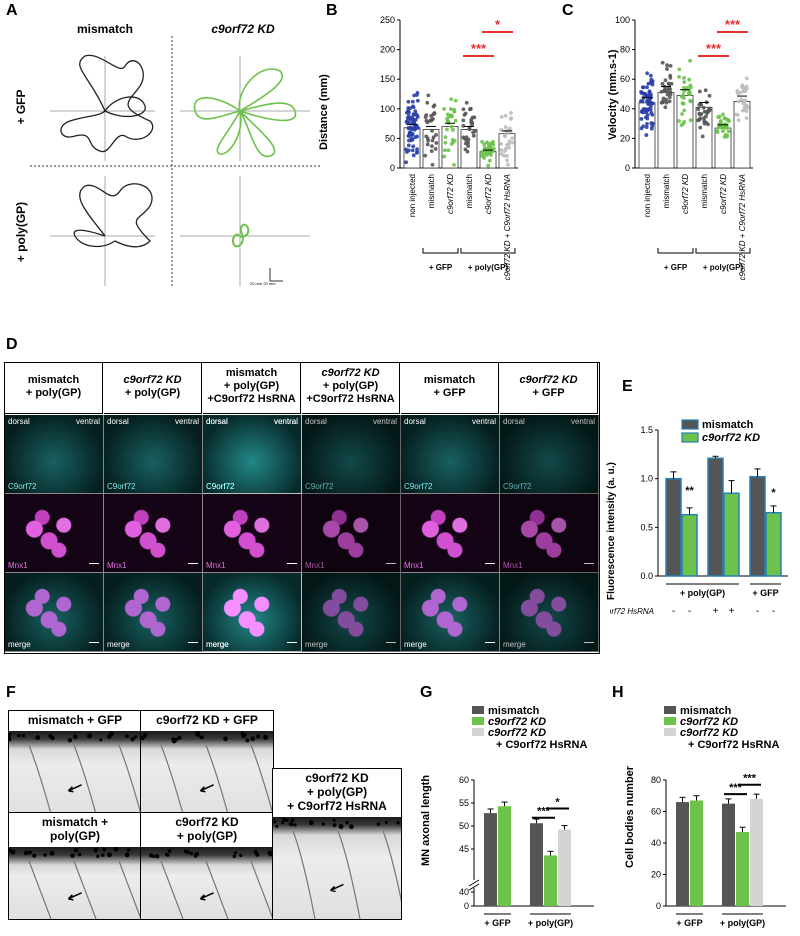 This screenshot has height=936, width=800. Describe the element at coordinates (474, 887) in the screenshot. I see `axis-break-mark` at that location.